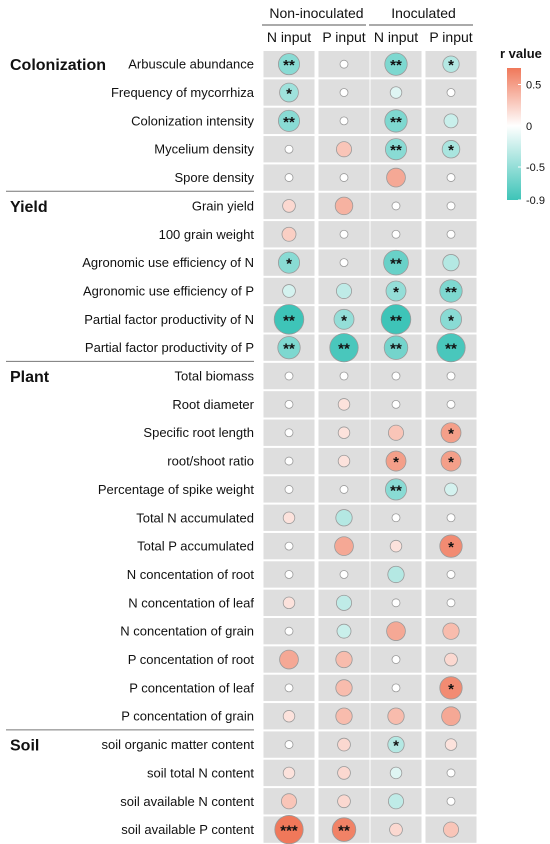 This screenshot has height=844, width=550. Describe the element at coordinates (423, 13) in the screenshot. I see `column-group-label: Inoculated` at that location.